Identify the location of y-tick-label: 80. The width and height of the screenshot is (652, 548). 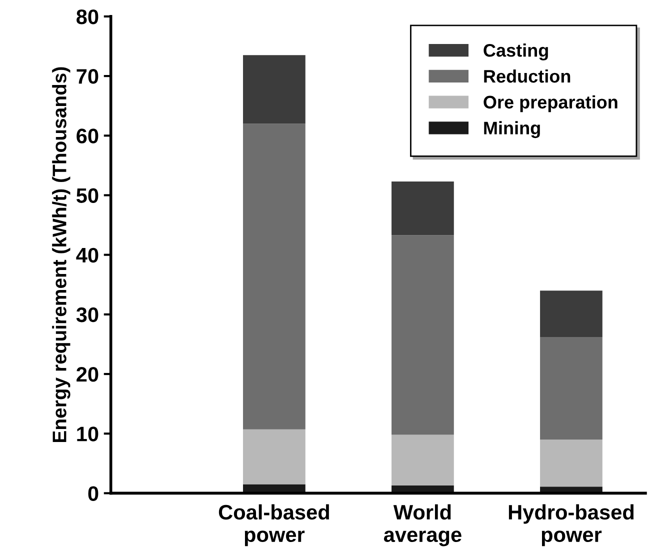
(87, 16).